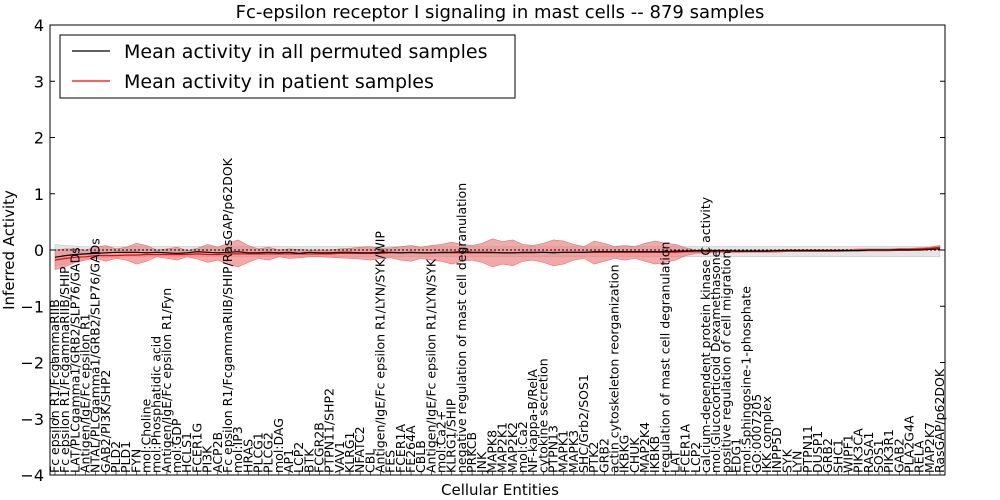  I want to click on legend-label-patient: Mean activity in patient samples, so click(279, 82).